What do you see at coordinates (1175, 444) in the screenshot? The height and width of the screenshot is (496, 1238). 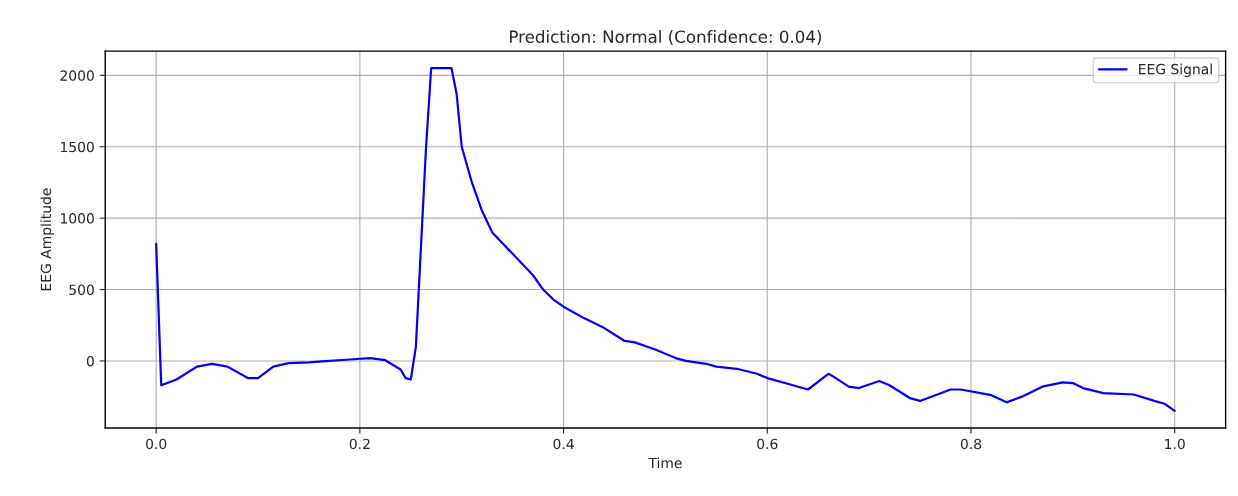 I see `x-tick-label: 1.0` at bounding box center [1175, 444].